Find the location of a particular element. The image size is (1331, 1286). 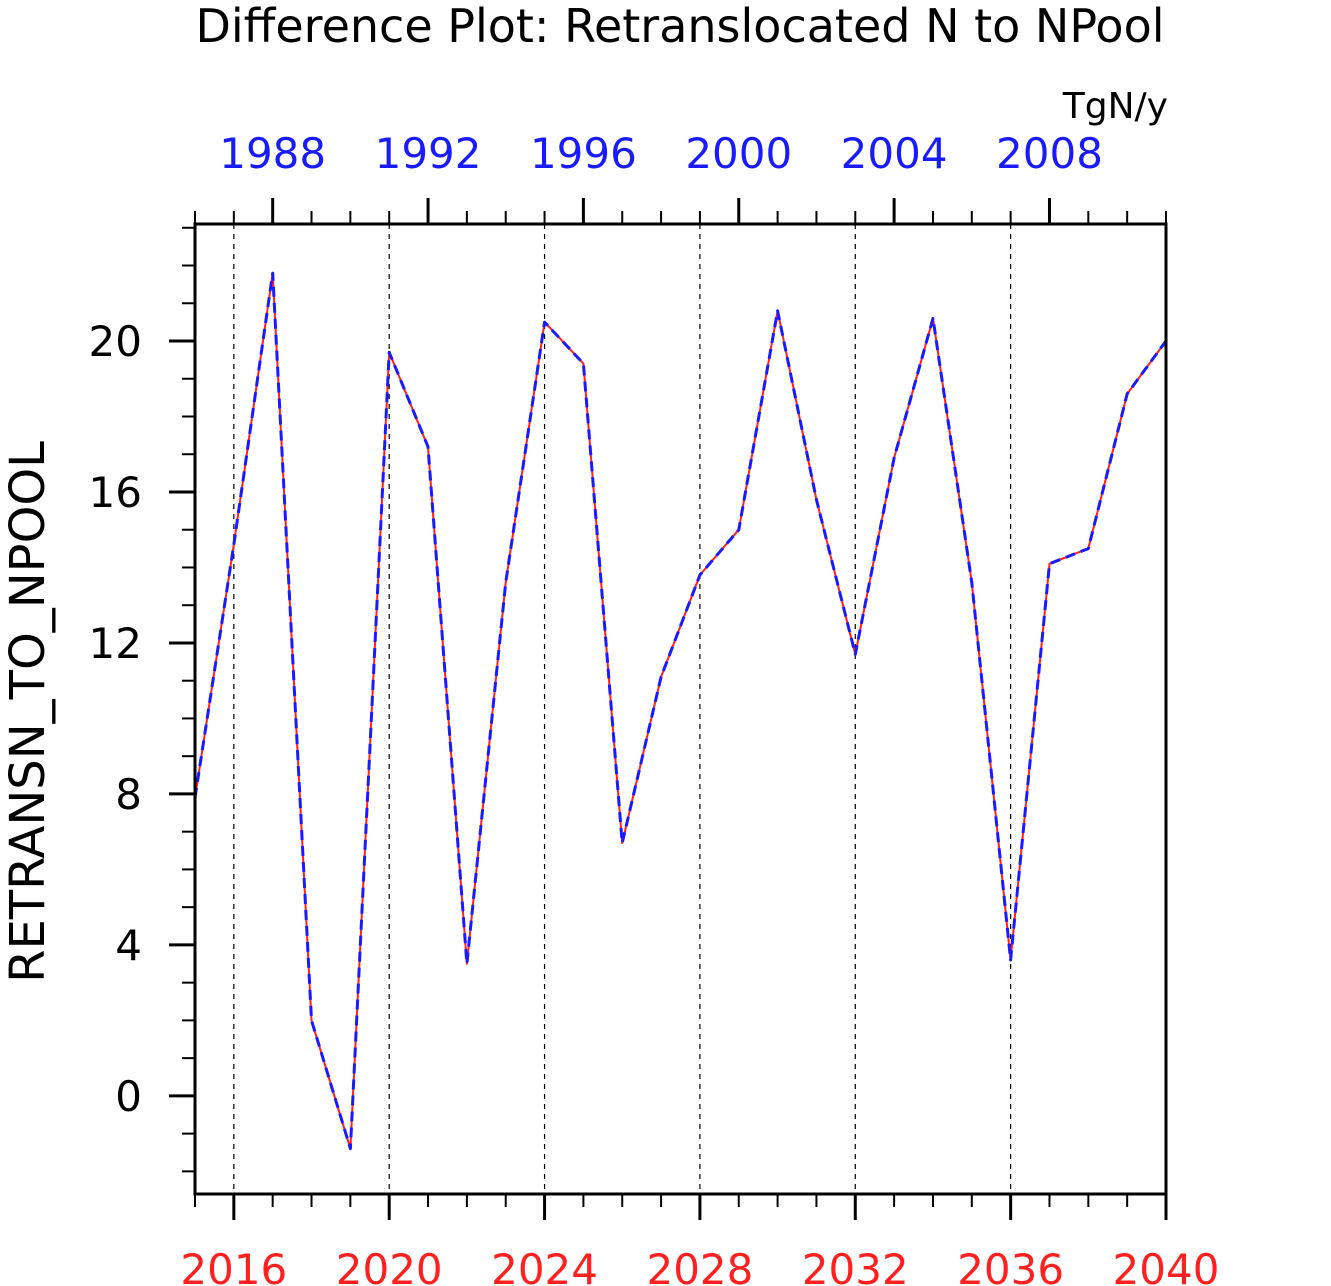

bottom-tick-label-2024: 2024 is located at coordinates (544, 1265).